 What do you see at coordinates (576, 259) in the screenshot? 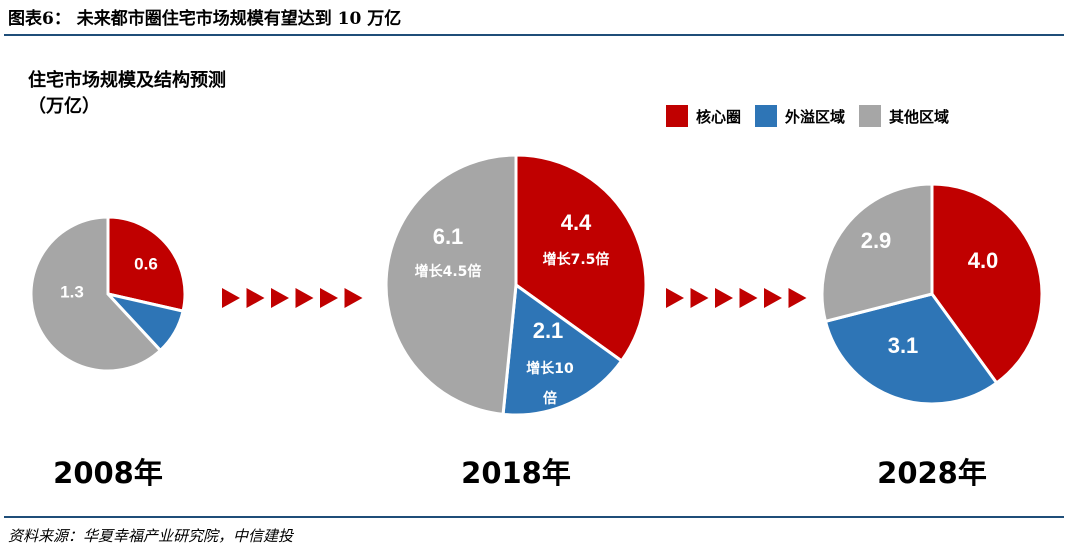
I see `pie-1-note-core: 增长7.5倍` at bounding box center [576, 259].